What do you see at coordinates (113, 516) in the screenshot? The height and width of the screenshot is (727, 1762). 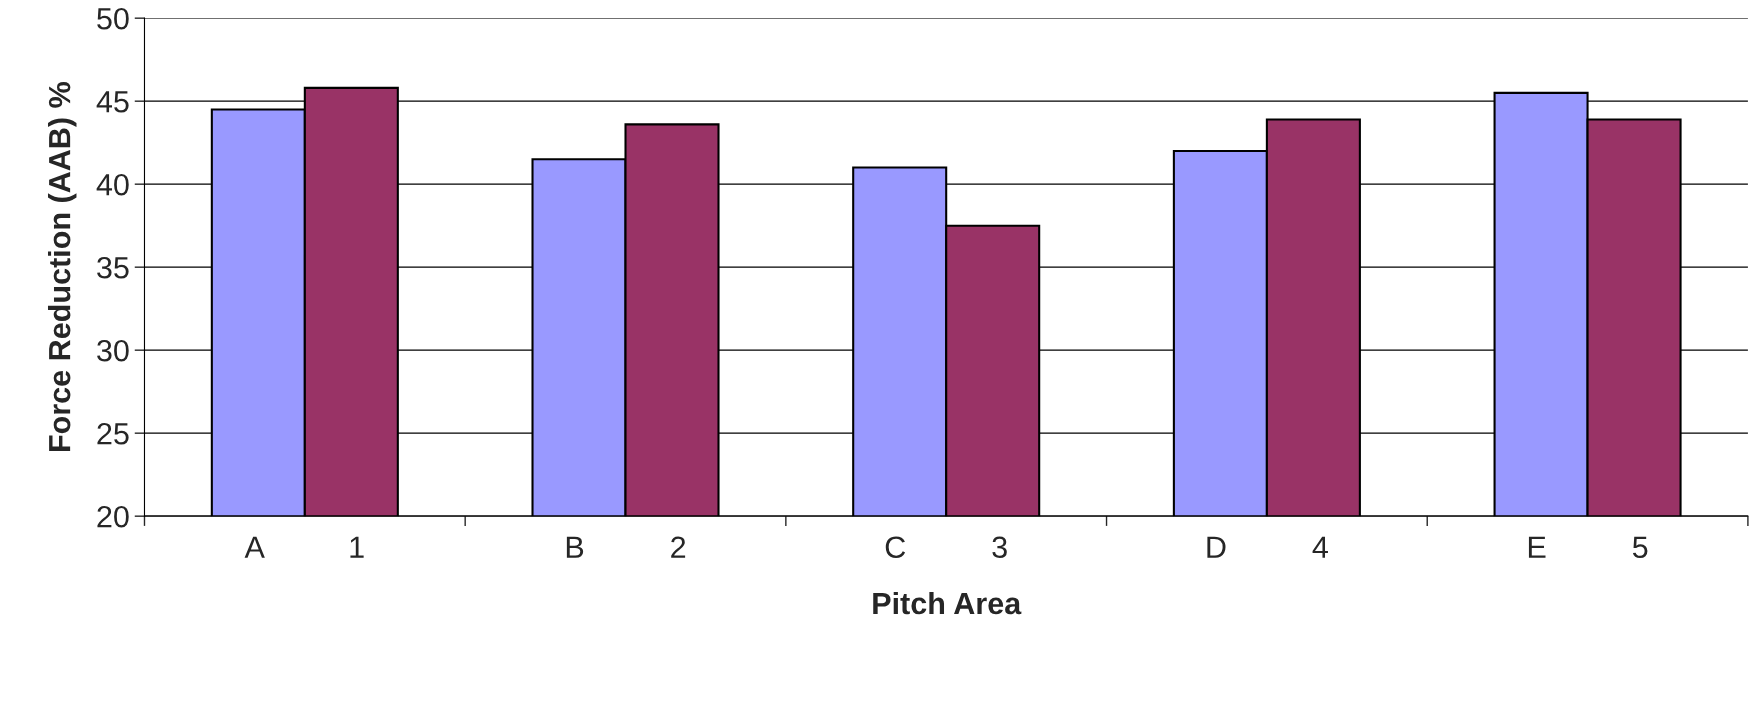 I see `y-tick-label: 20` at bounding box center [113, 516].